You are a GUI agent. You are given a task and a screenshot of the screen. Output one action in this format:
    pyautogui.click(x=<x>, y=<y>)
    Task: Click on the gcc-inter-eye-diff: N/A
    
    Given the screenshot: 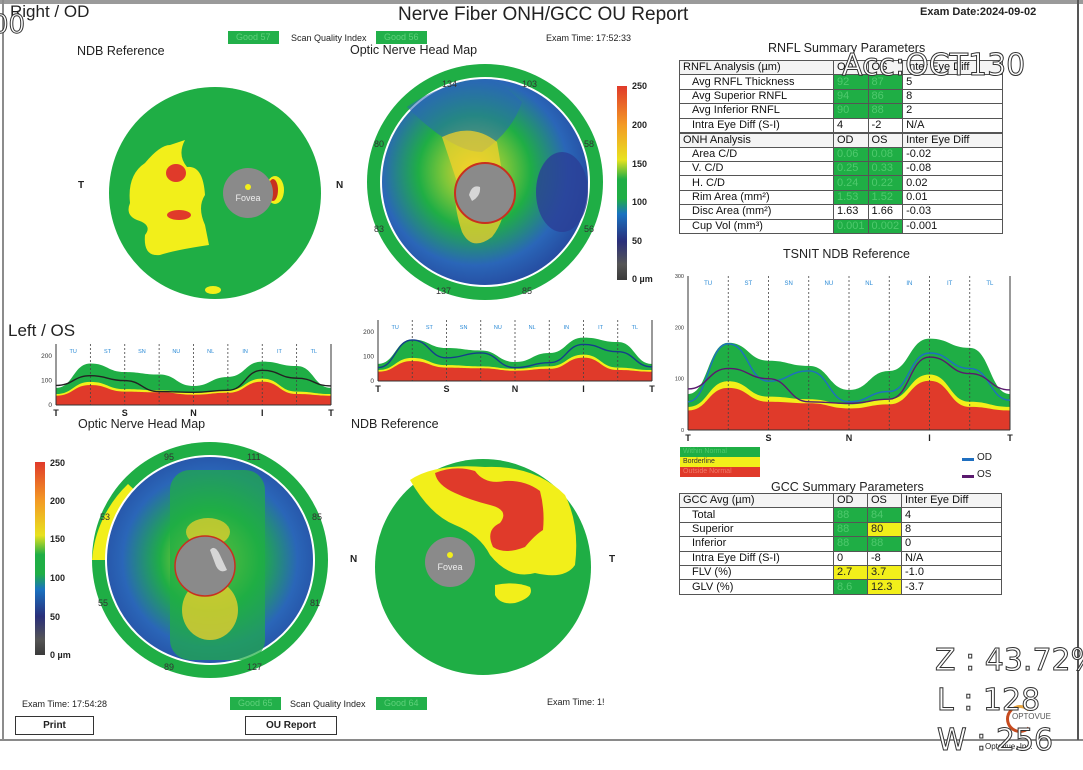 What is the action you would take?
    pyautogui.click(x=951, y=558)
    